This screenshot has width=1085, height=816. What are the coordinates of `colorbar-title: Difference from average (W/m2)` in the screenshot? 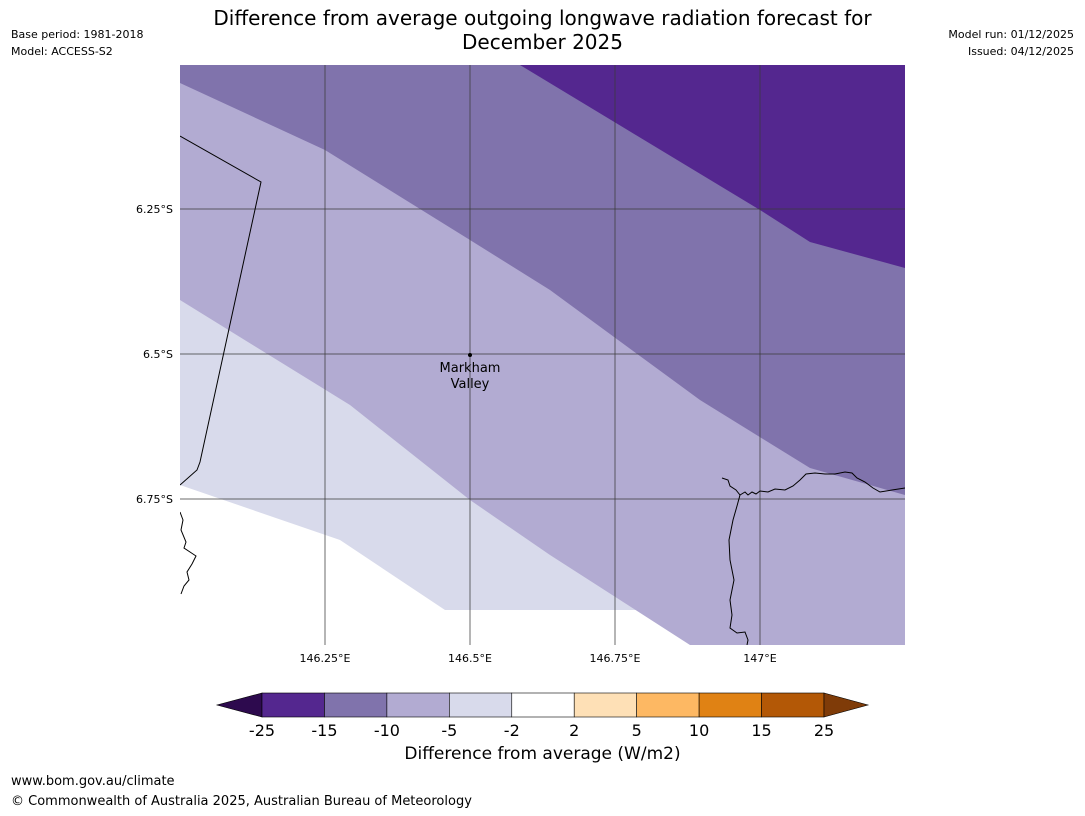 It's located at (542, 754).